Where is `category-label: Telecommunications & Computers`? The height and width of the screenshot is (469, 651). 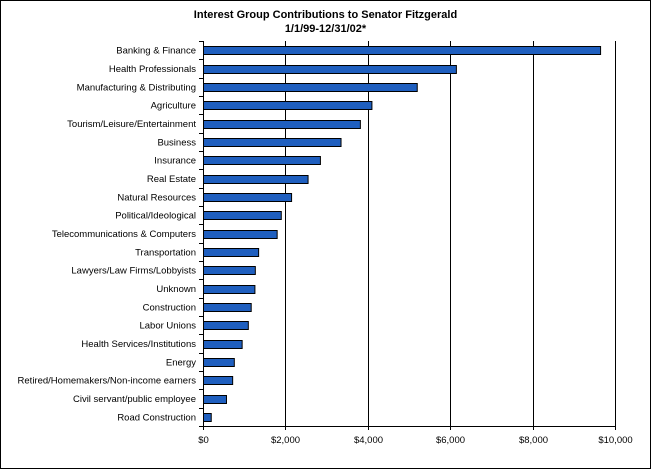 category-label: Telecommunications & Computers is located at coordinates (124, 234).